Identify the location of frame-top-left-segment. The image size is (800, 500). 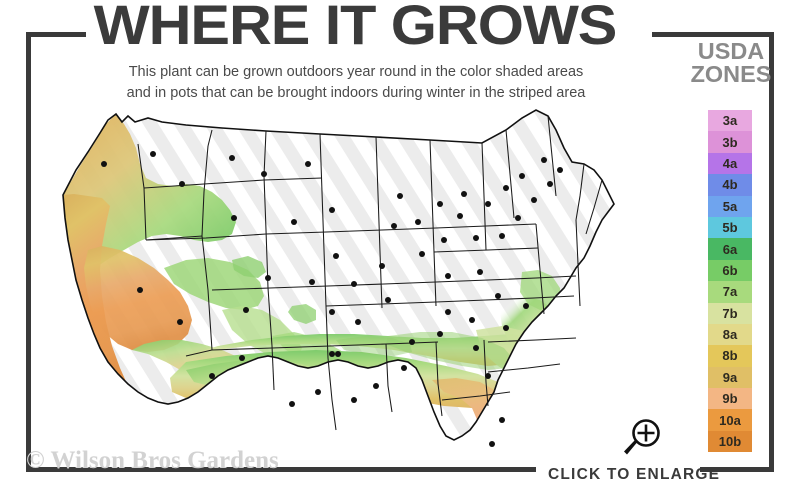
(56, 34).